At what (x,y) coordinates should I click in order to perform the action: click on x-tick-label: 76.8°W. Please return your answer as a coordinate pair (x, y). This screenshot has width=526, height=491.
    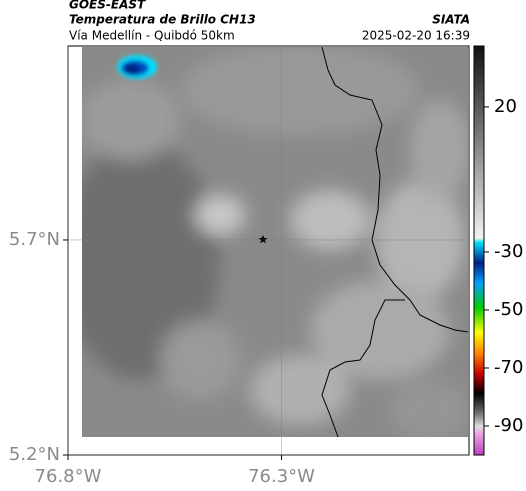
    Looking at the image, I should click on (68, 476).